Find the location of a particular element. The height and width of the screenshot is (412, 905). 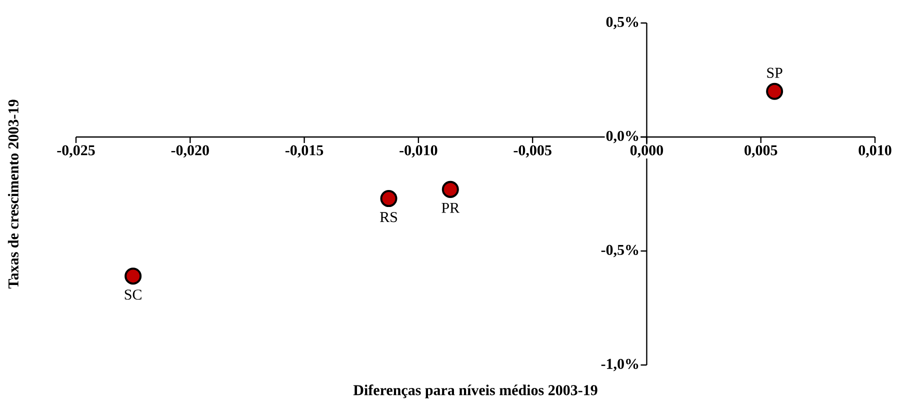

x-tick-label: 0,005 is located at coordinates (761, 151).